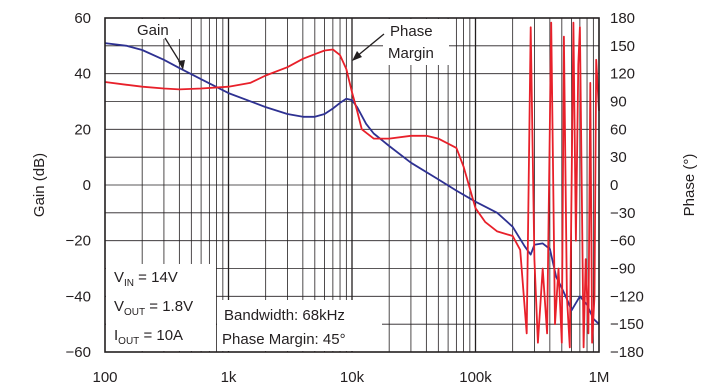 The image size is (704, 390). I want to click on y2-tick-label: 60, so click(618, 129).